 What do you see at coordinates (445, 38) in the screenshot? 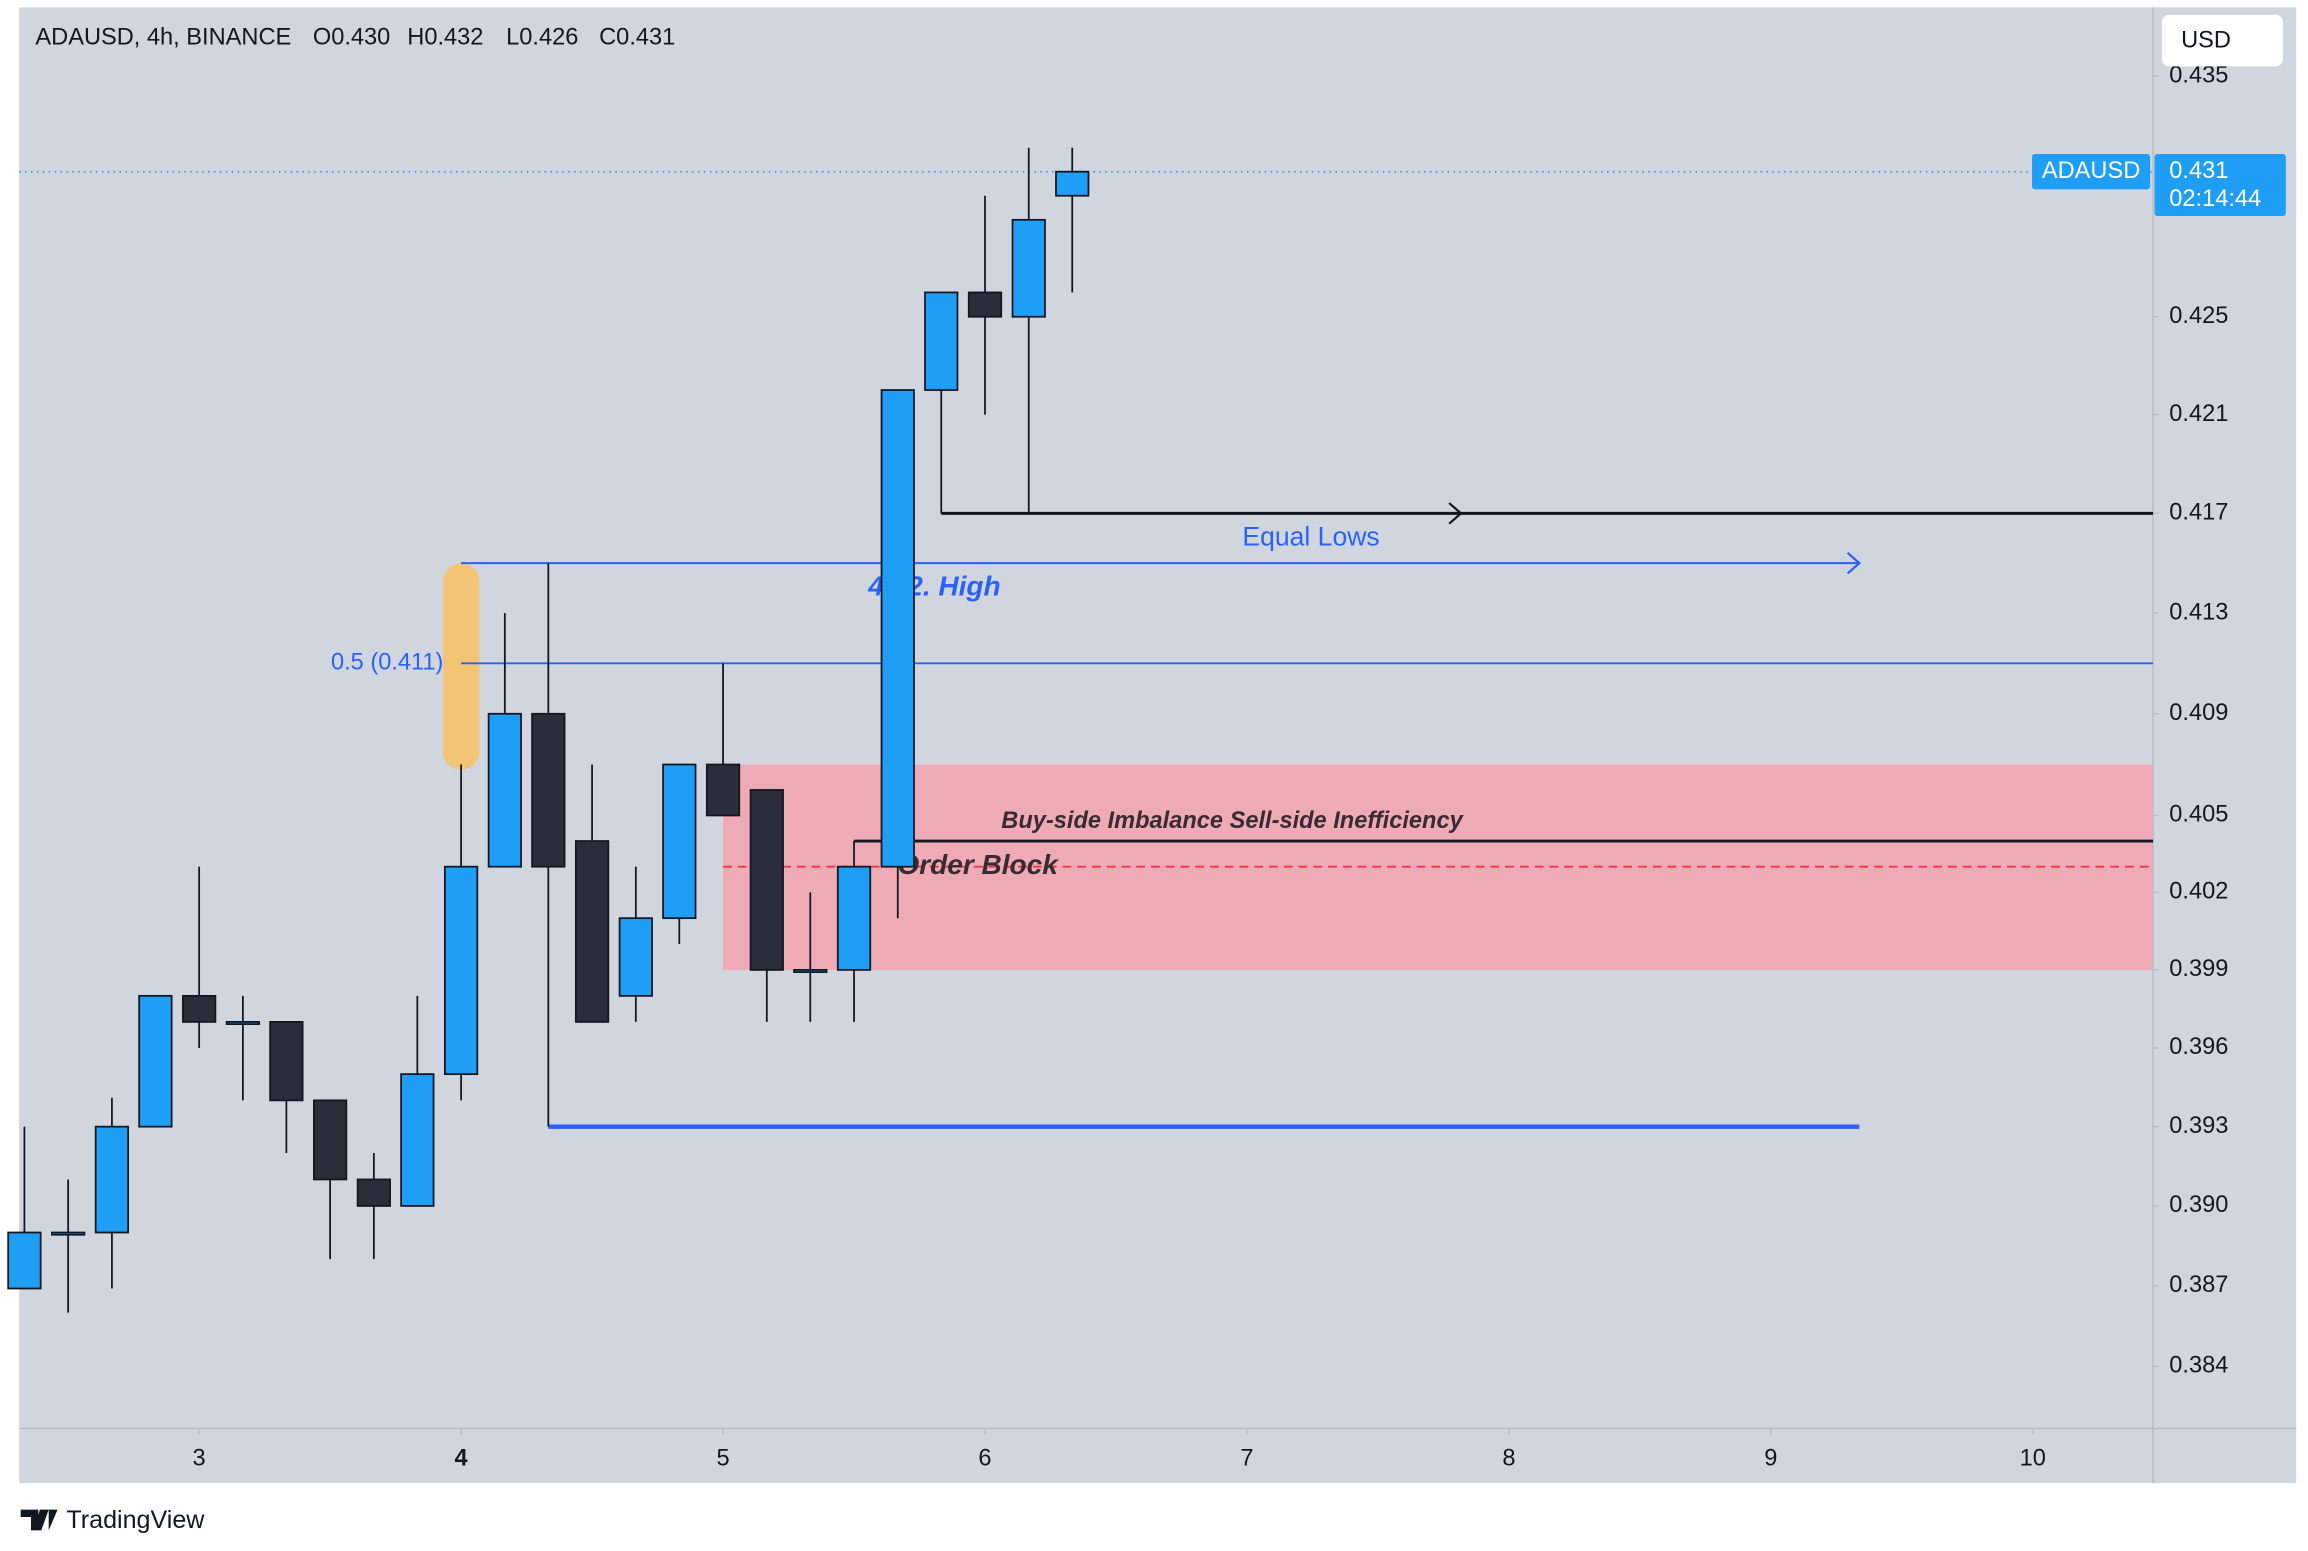
I see `high-value: H0.432` at bounding box center [445, 38].